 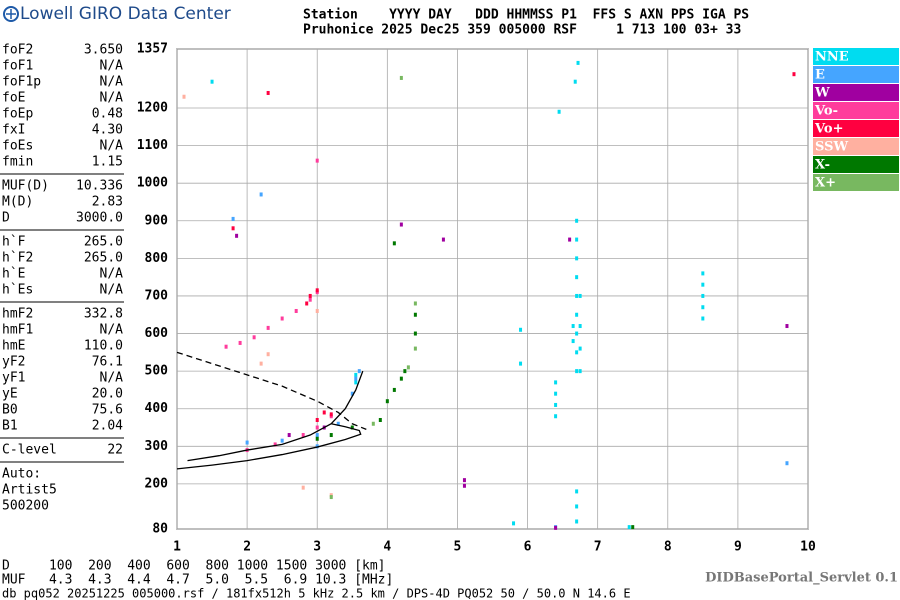 What do you see at coordinates (598, 547) in the screenshot?
I see `x-tick-label: 7` at bounding box center [598, 547].